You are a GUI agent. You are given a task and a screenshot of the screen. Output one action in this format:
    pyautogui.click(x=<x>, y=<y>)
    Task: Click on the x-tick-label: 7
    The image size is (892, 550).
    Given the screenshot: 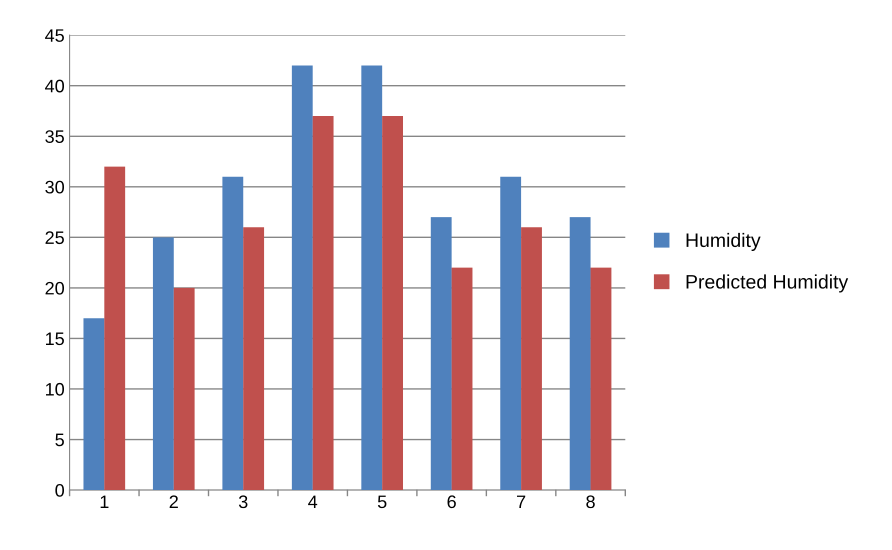 What is the action you would take?
    pyautogui.click(x=521, y=502)
    